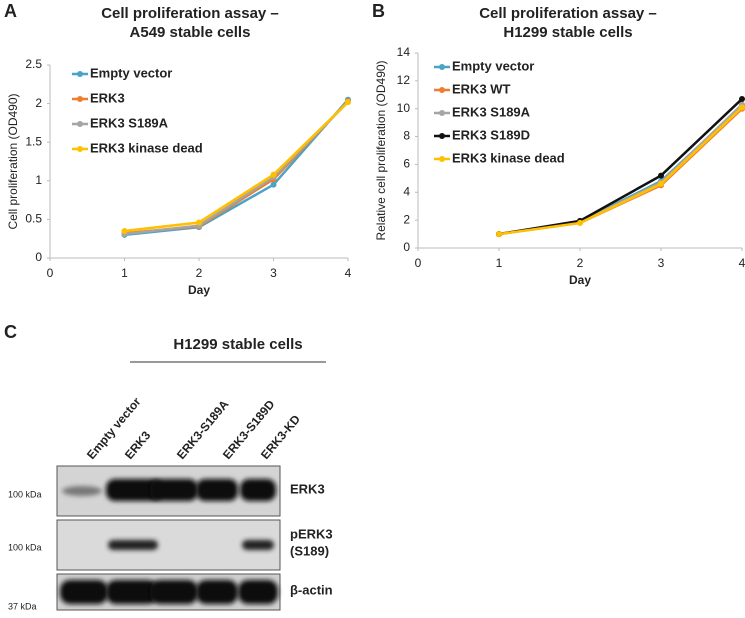 The height and width of the screenshot is (618, 745). I want to click on size-marker: 37 kDa, so click(22, 606).